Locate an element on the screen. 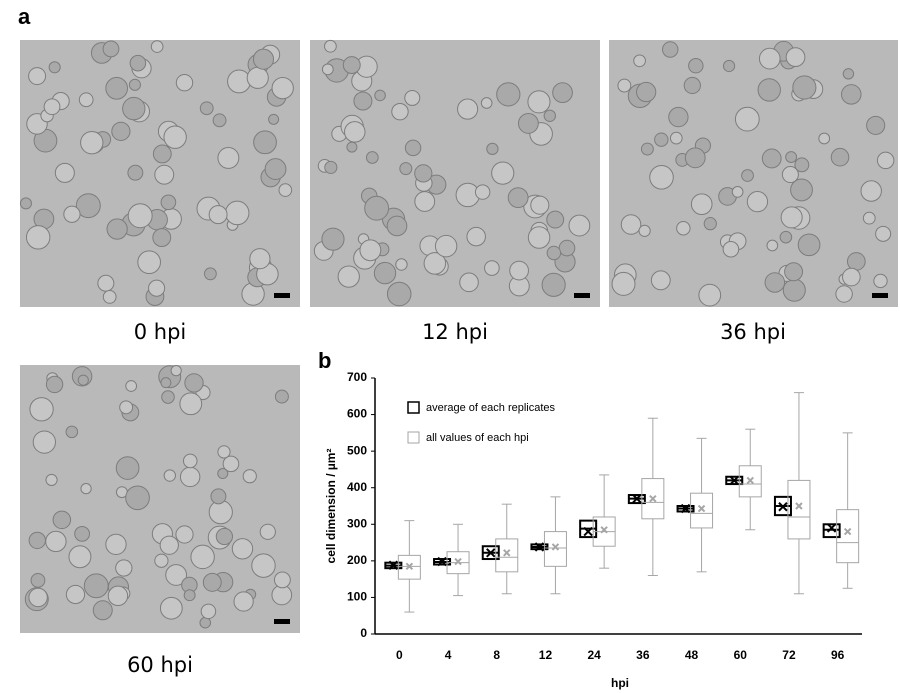 The height and width of the screenshot is (693, 900). y-tick-label: 500 is located at coordinates (357, 450).